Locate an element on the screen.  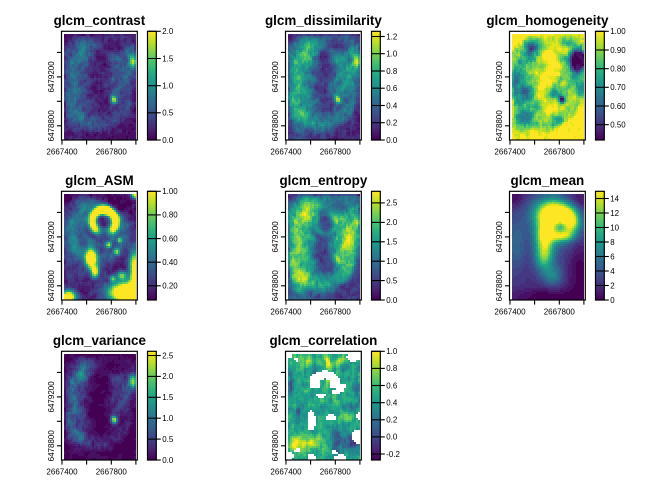
svg-text: glcm_homogeneity is located at coordinates (547, 20).